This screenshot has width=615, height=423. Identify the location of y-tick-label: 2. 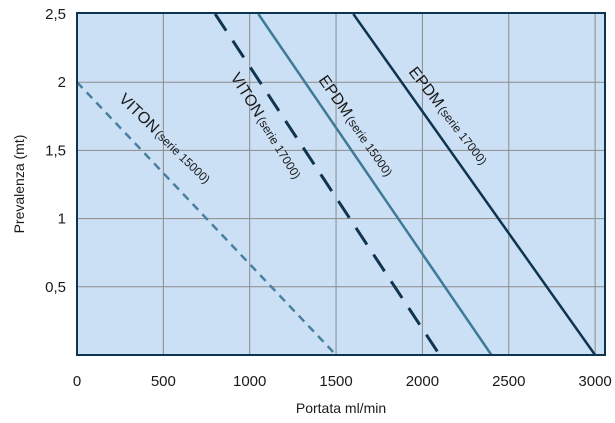
(62, 82).